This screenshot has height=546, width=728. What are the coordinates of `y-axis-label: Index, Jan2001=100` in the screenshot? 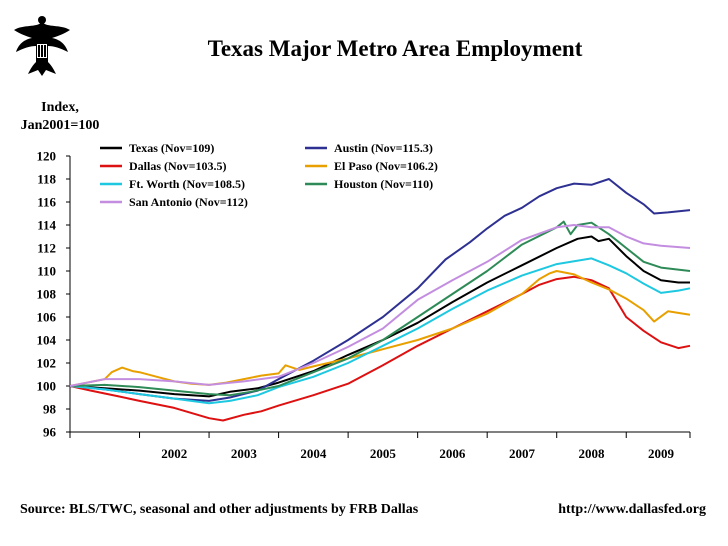 It's located at (60, 117).